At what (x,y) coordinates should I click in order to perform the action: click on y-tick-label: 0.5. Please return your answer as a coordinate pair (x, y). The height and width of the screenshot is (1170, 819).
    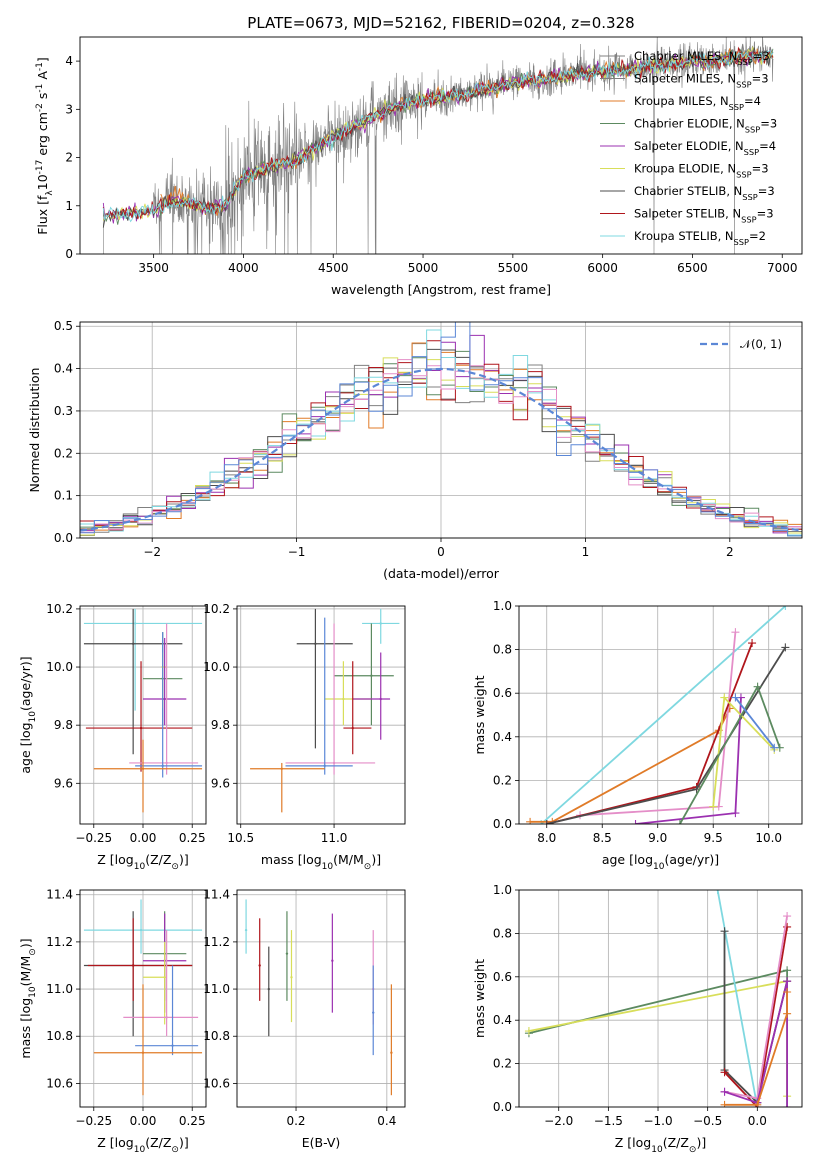
    Looking at the image, I should click on (63, 326).